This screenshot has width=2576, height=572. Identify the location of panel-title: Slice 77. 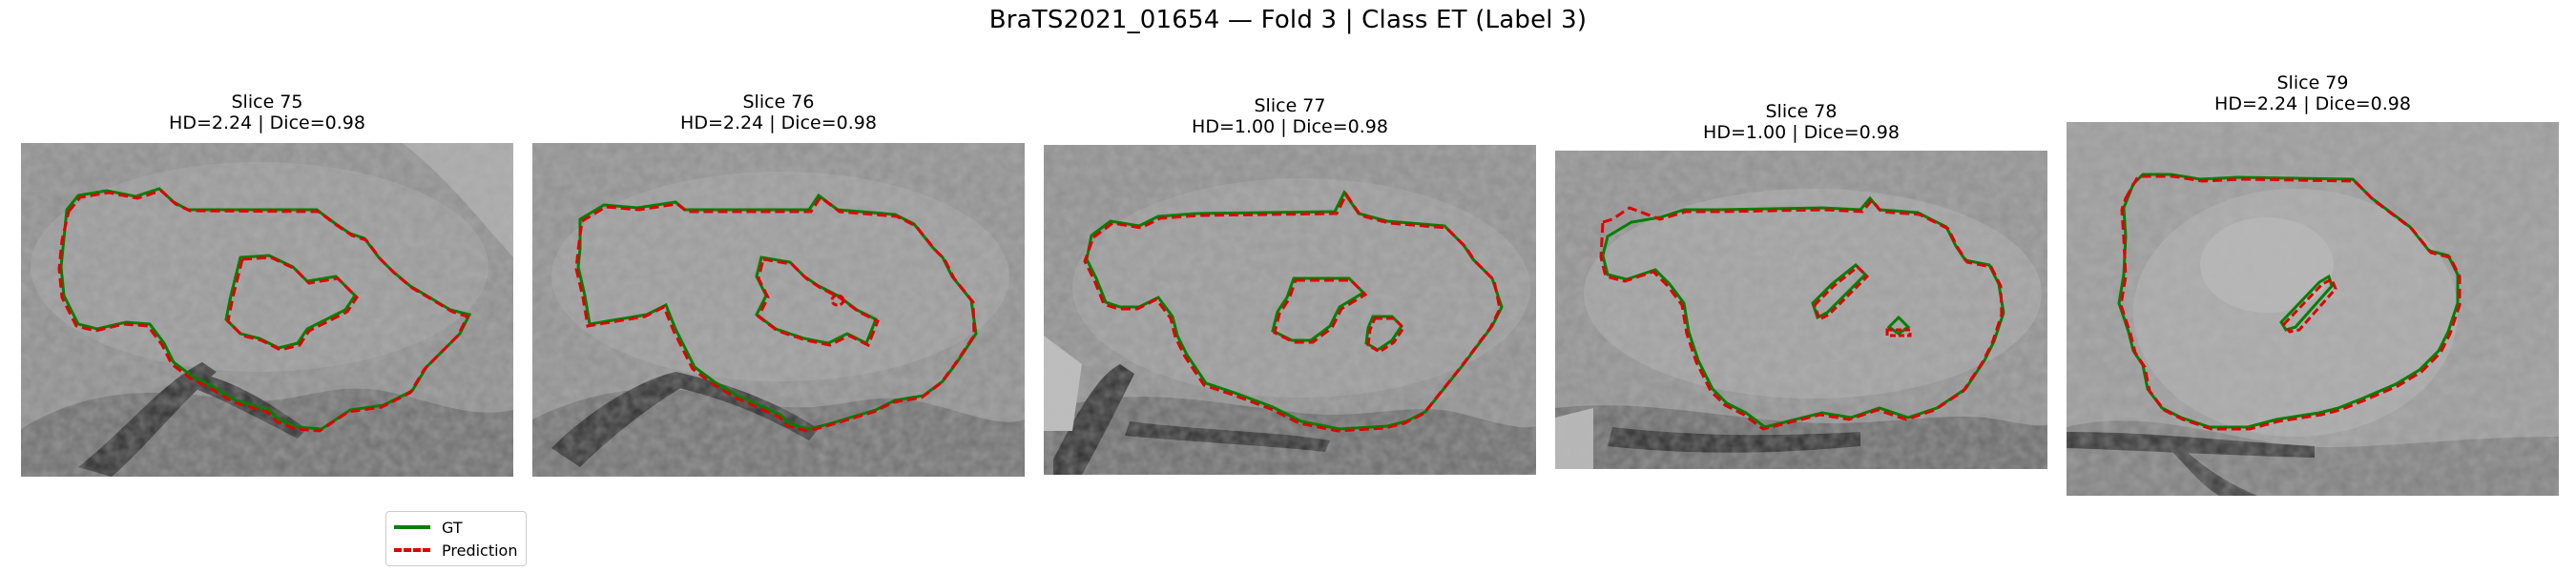
(1290, 105).